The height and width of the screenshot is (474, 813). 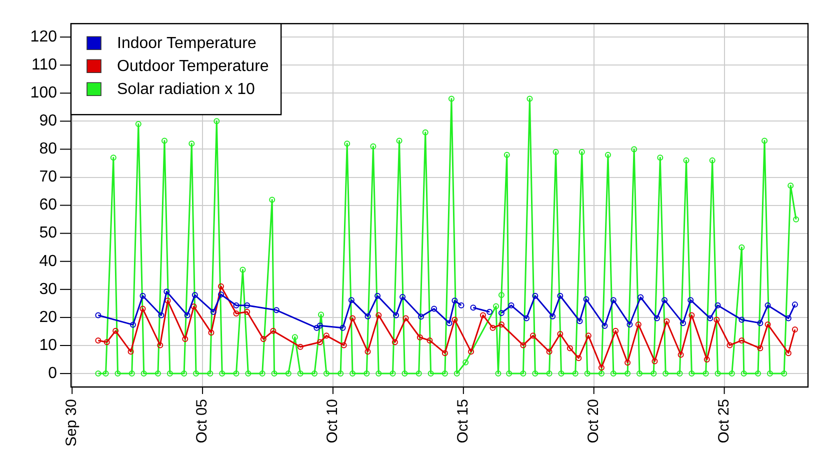 I want to click on y-tick-label: 80, so click(x=48, y=149).